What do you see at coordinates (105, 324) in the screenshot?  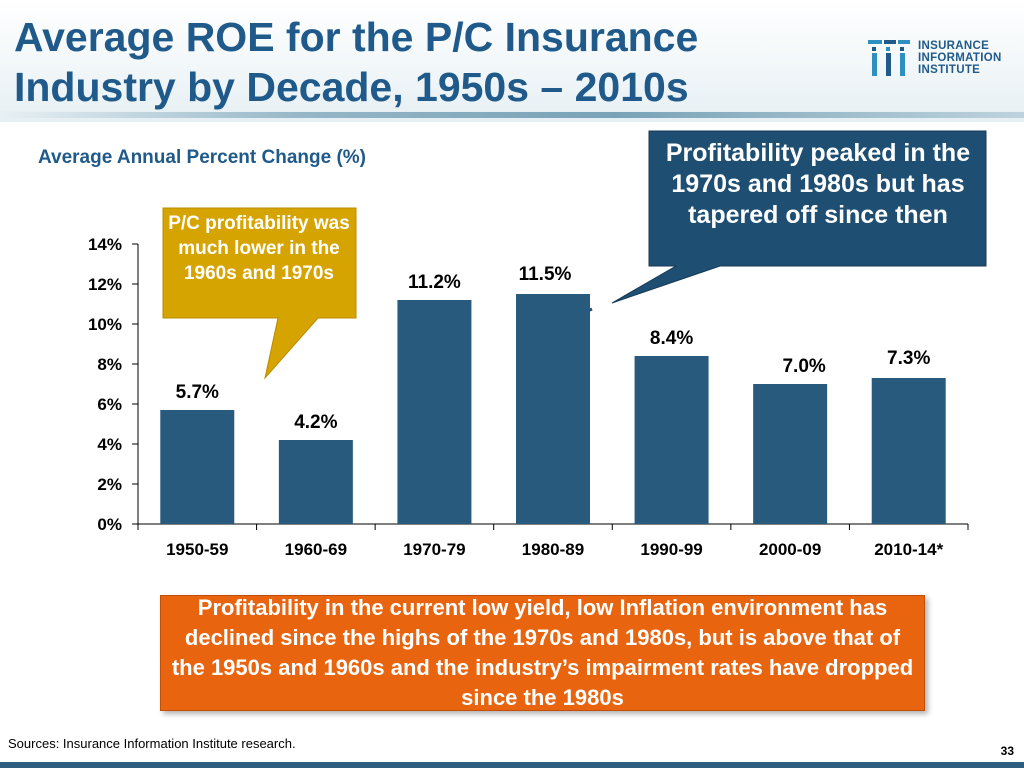 I see `y-tick-label: 10%` at bounding box center [105, 324].